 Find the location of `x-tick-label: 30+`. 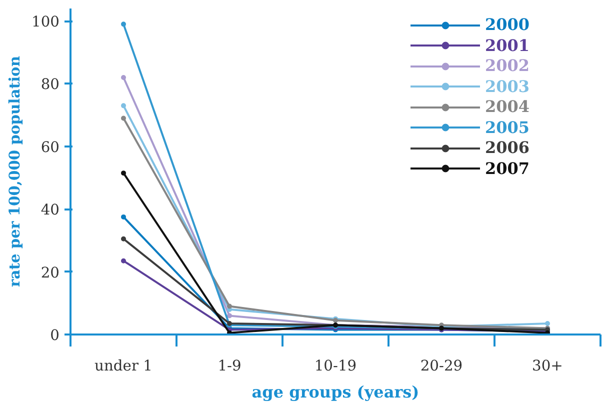

x-tick-label: 30+ is located at coordinates (547, 366).